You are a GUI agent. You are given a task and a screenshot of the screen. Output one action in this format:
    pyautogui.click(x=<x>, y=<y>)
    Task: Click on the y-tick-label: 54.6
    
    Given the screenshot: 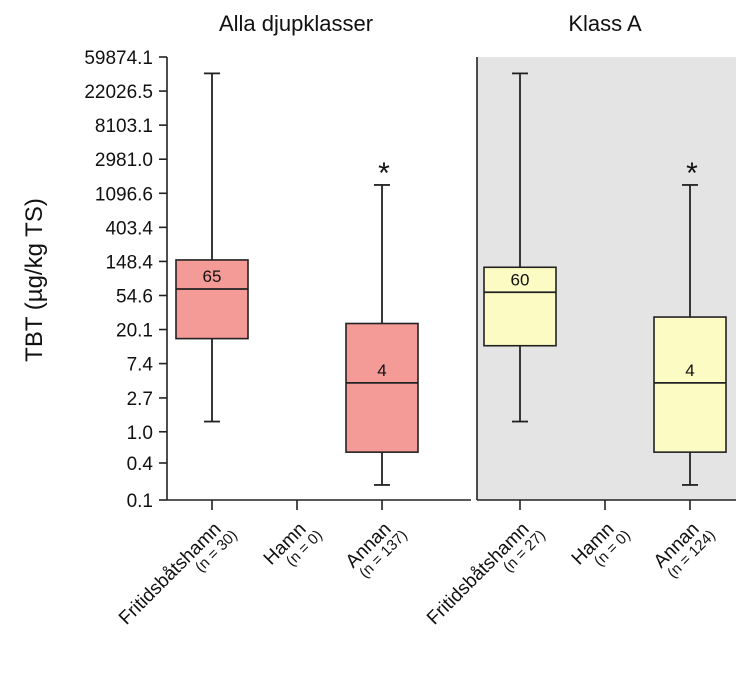 What is the action you would take?
    pyautogui.click(x=134, y=296)
    